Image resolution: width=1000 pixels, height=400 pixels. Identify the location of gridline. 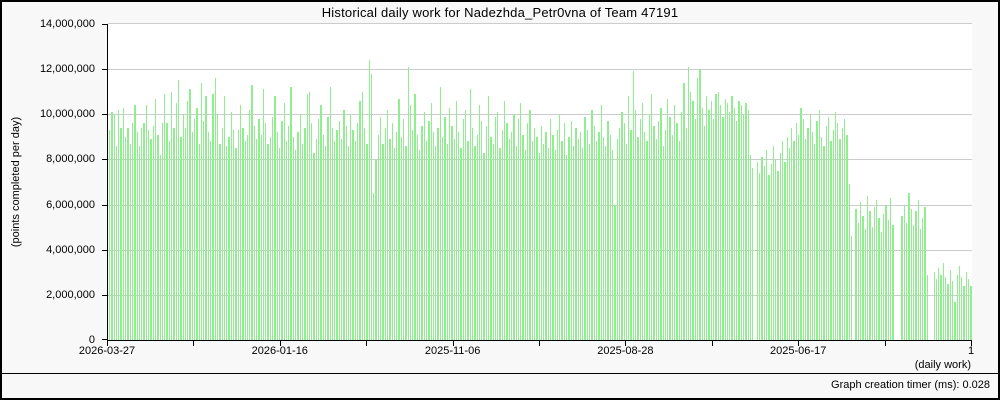
(540, 160).